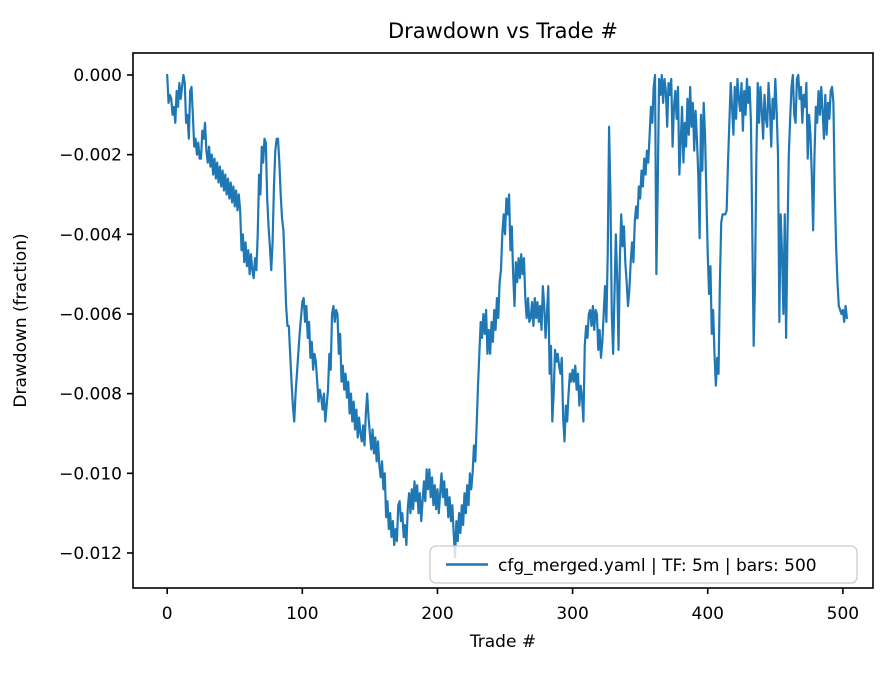 This screenshot has width=896, height=676. Describe the element at coordinates (90, 156) in the screenshot. I see `y-tick-label: −0.002` at that location.